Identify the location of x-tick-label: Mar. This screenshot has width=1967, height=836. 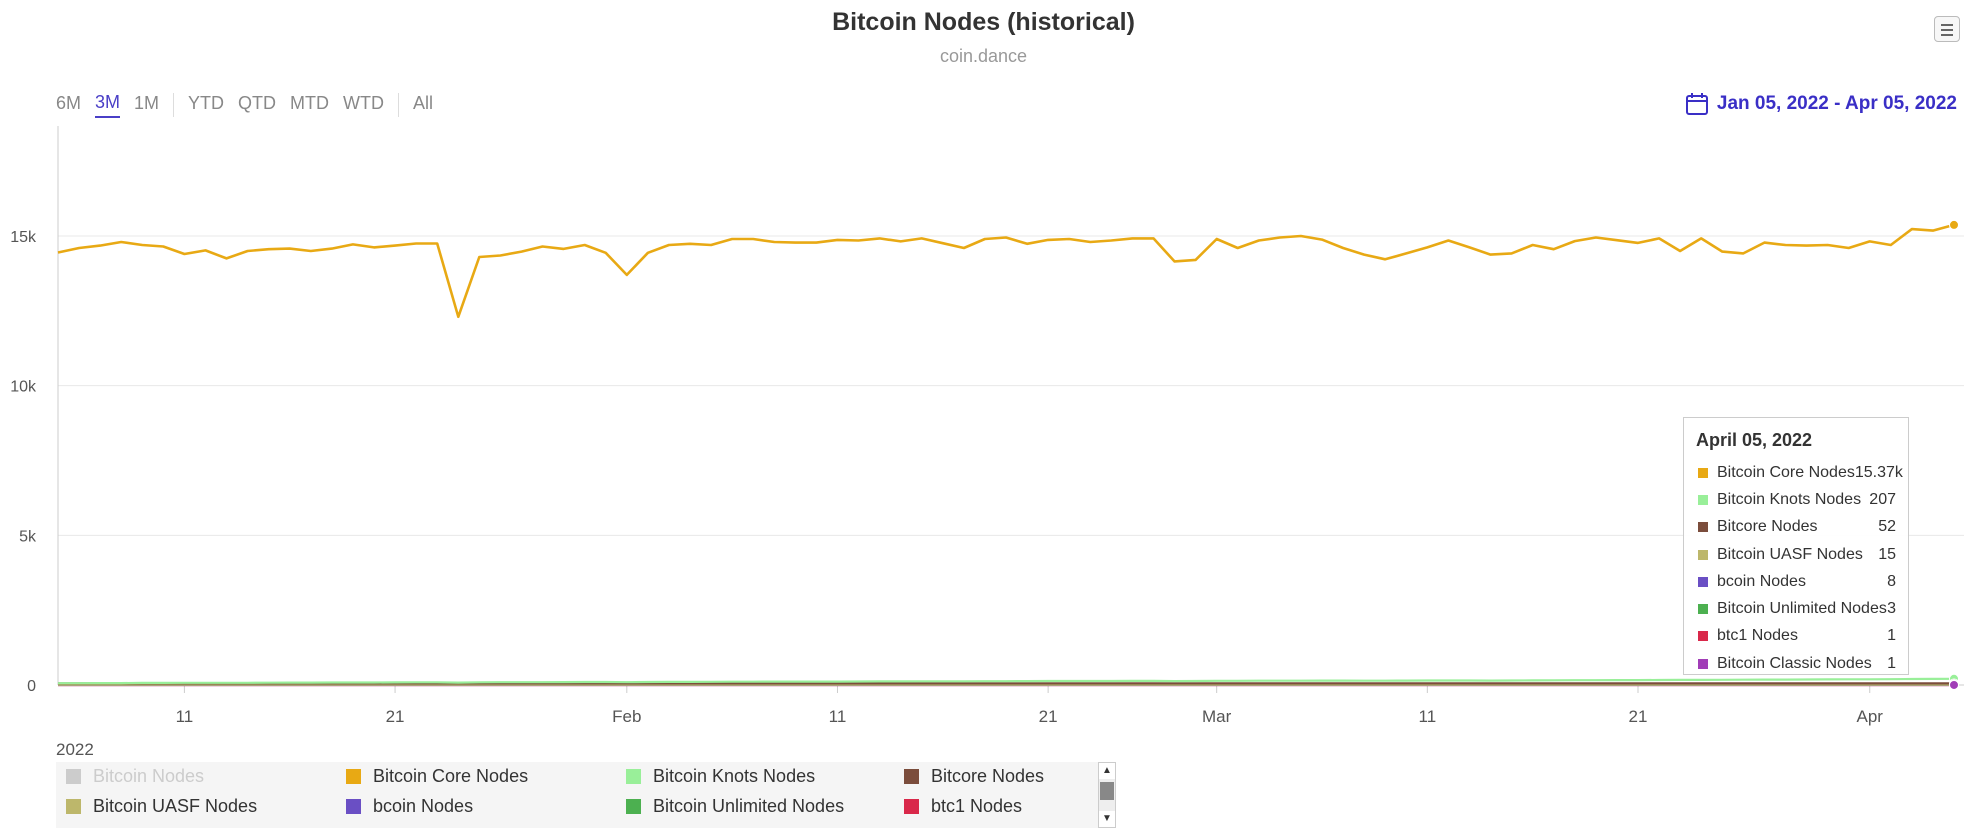
(1217, 716).